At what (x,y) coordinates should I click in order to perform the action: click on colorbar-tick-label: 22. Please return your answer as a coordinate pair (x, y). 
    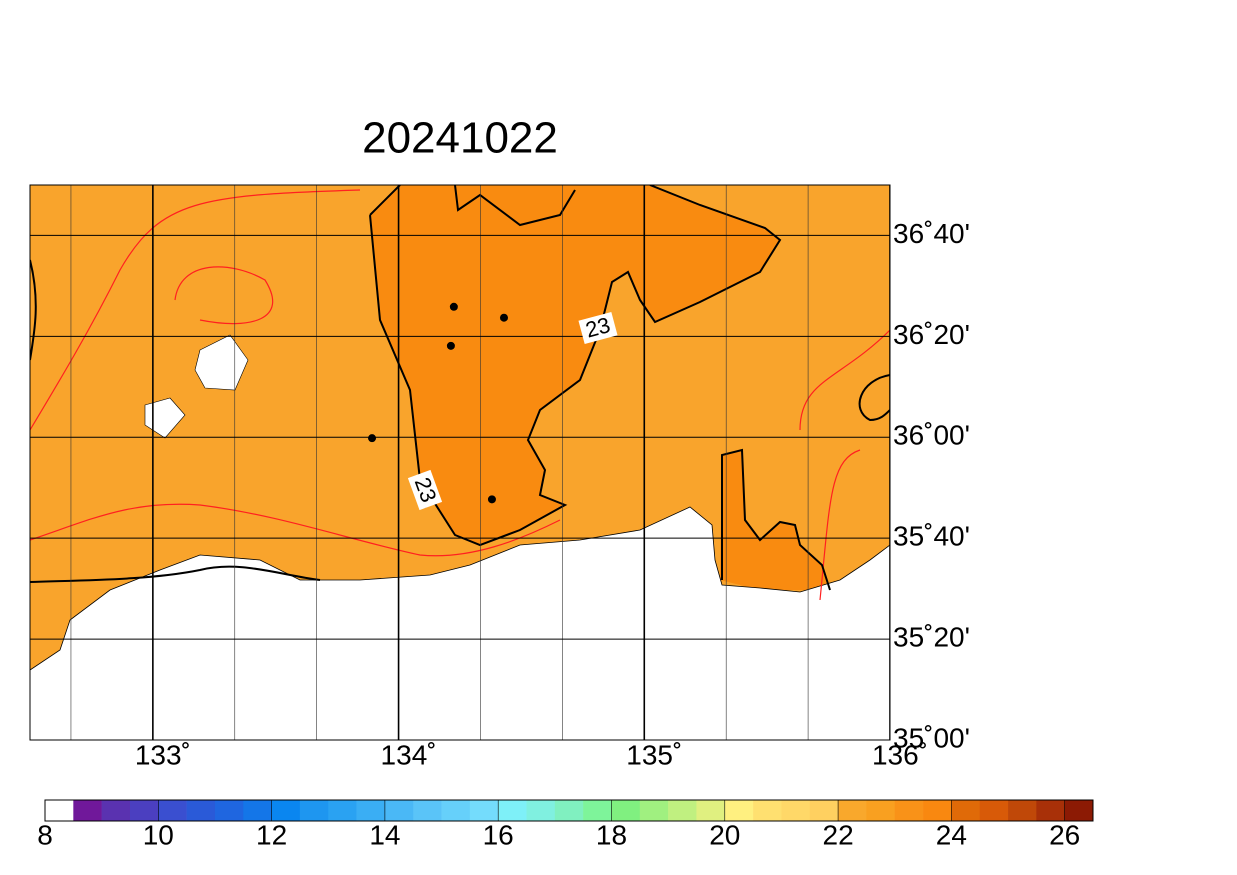
    Looking at the image, I should click on (838, 834).